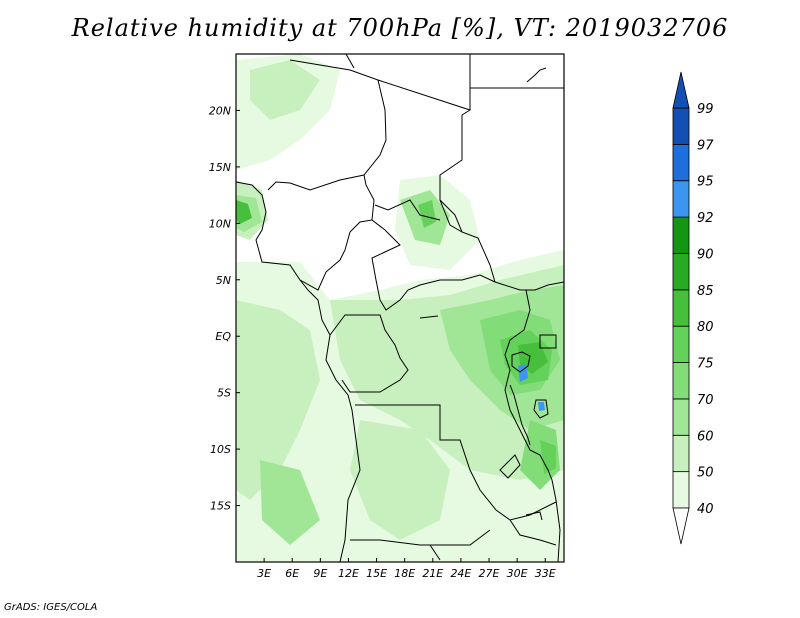 The image size is (800, 618). I want to click on lat-tick-label: 10N, so click(220, 223).